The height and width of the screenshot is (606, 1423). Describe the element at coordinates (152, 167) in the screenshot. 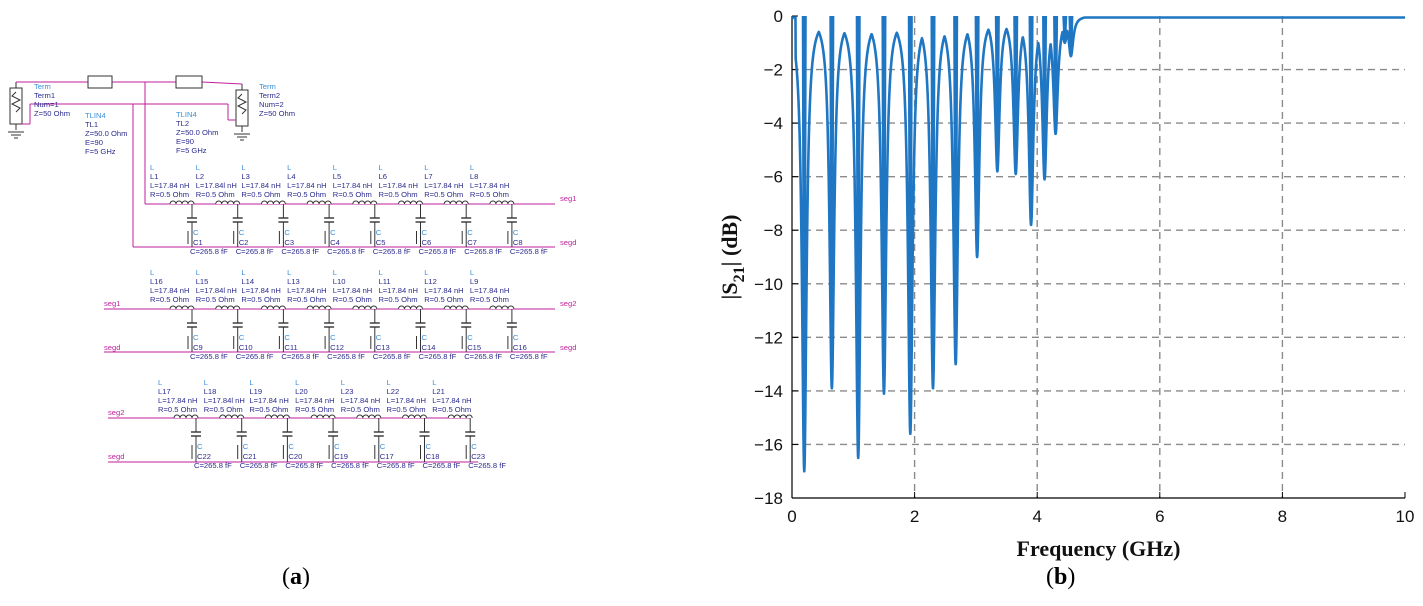

I see `L1-type: L` at that location.